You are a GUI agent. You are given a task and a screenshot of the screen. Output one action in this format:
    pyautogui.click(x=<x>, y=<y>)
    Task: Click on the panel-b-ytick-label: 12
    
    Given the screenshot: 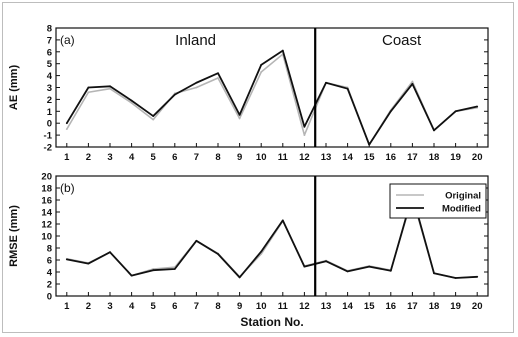 What is the action you would take?
    pyautogui.click(x=46, y=225)
    